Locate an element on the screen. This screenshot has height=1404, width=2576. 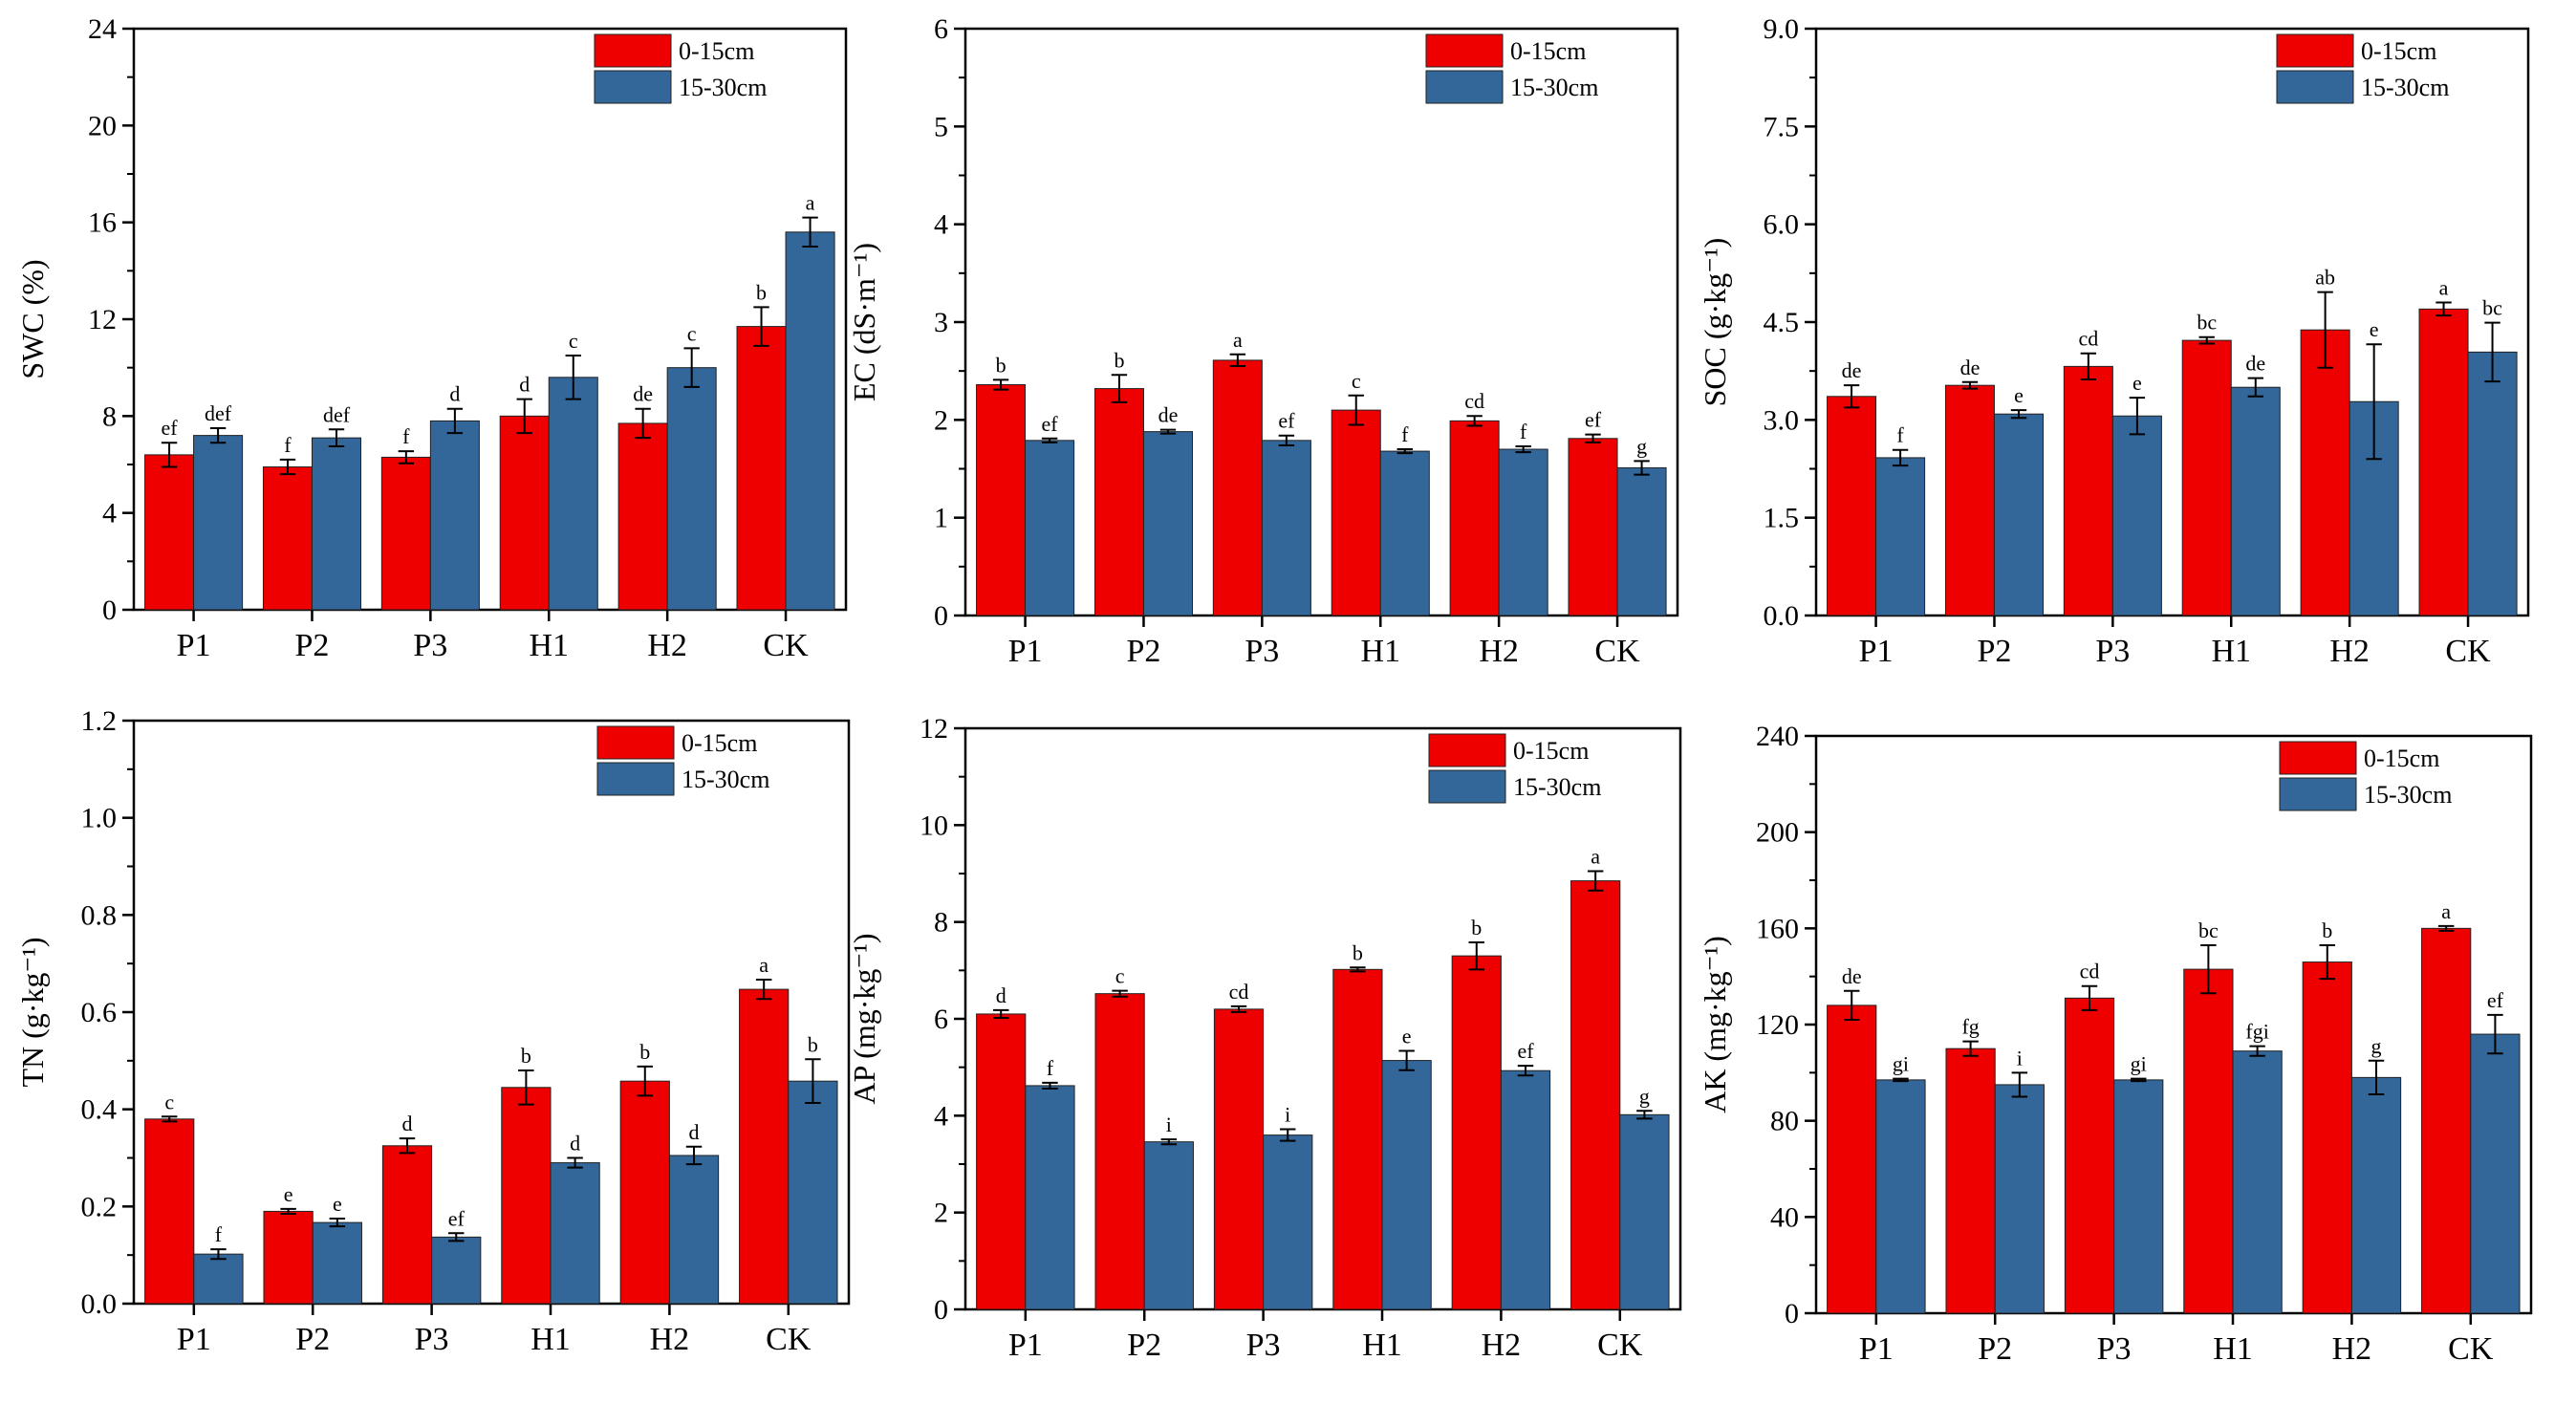
y-tick-label: 20 is located at coordinates (102, 126).